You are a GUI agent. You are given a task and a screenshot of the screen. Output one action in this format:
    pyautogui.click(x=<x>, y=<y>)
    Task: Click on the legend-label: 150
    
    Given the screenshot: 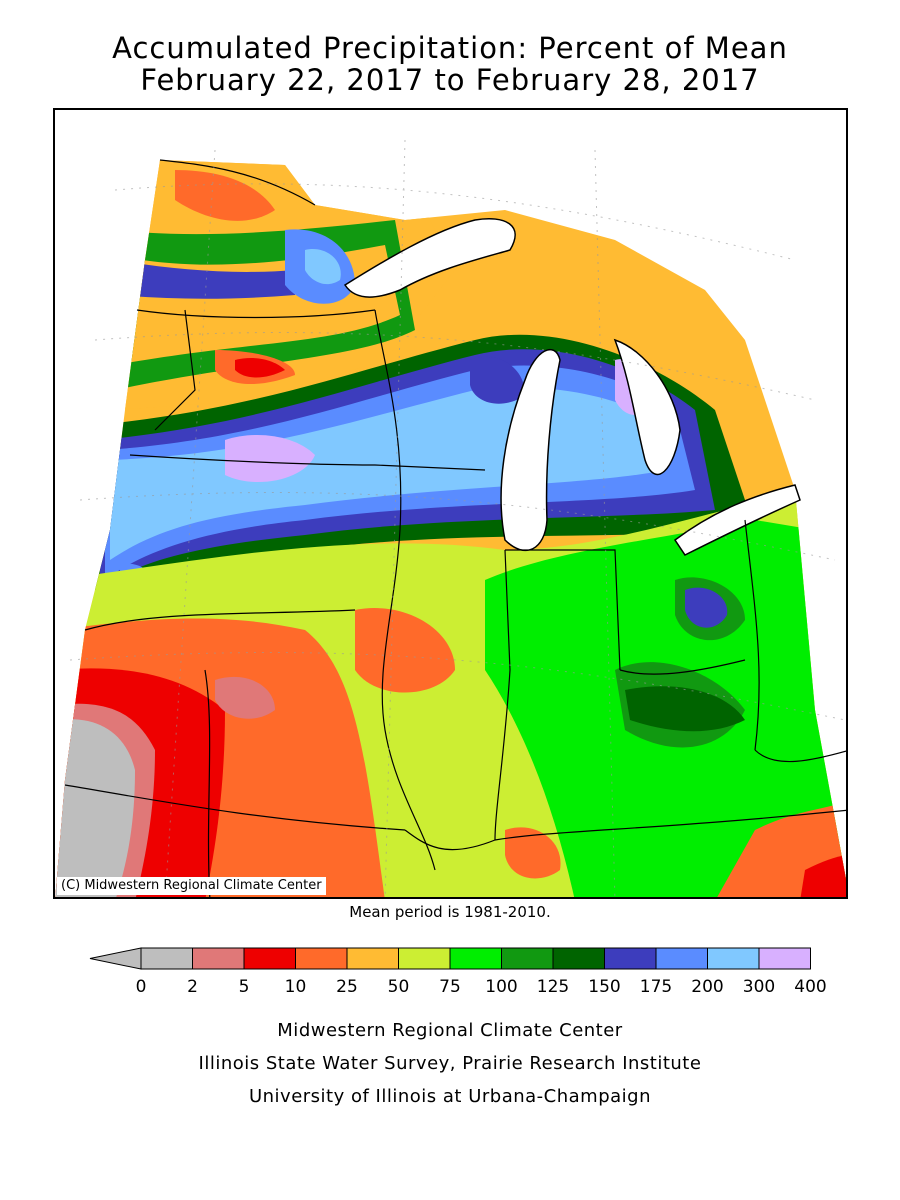 What is the action you would take?
    pyautogui.click(x=604, y=987)
    